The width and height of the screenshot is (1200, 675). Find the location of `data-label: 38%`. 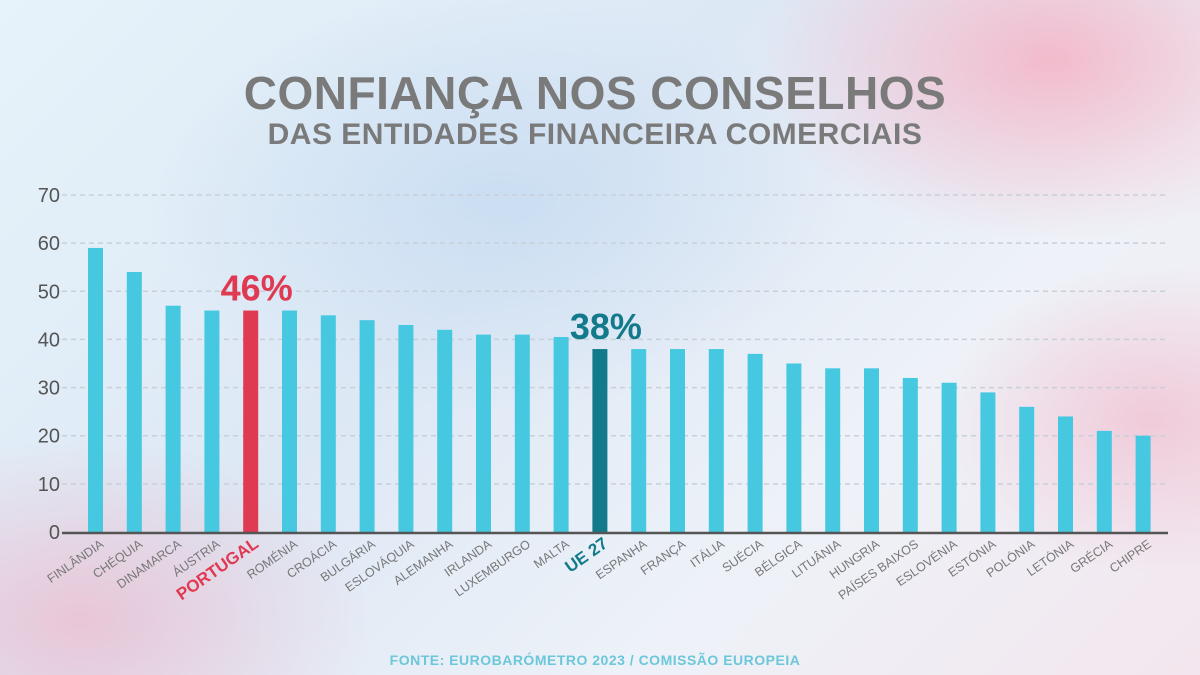

data-label: 38% is located at coordinates (606, 326).